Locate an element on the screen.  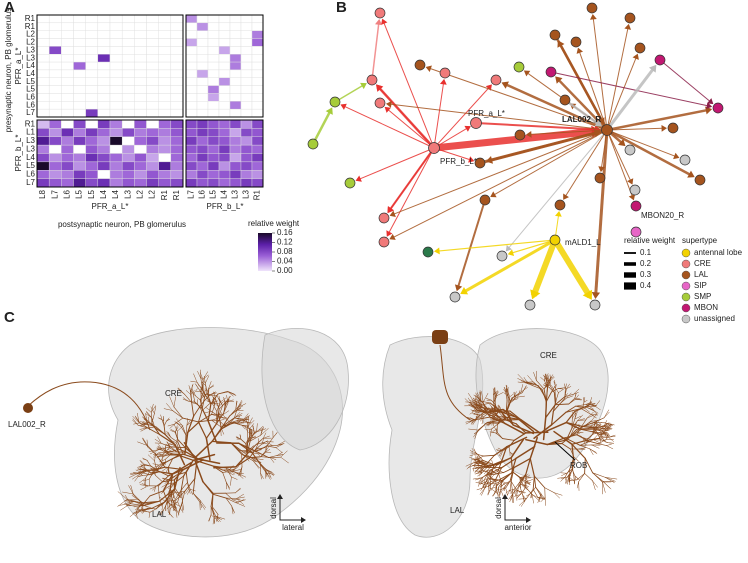
row-label: L6 is located at coordinates (30, 96).